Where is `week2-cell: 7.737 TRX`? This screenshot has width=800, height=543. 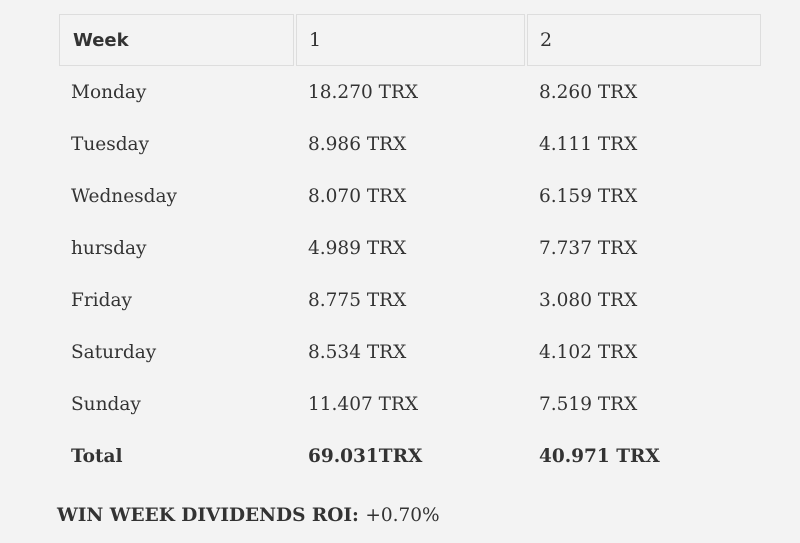 week2-cell: 7.737 TRX is located at coordinates (588, 248).